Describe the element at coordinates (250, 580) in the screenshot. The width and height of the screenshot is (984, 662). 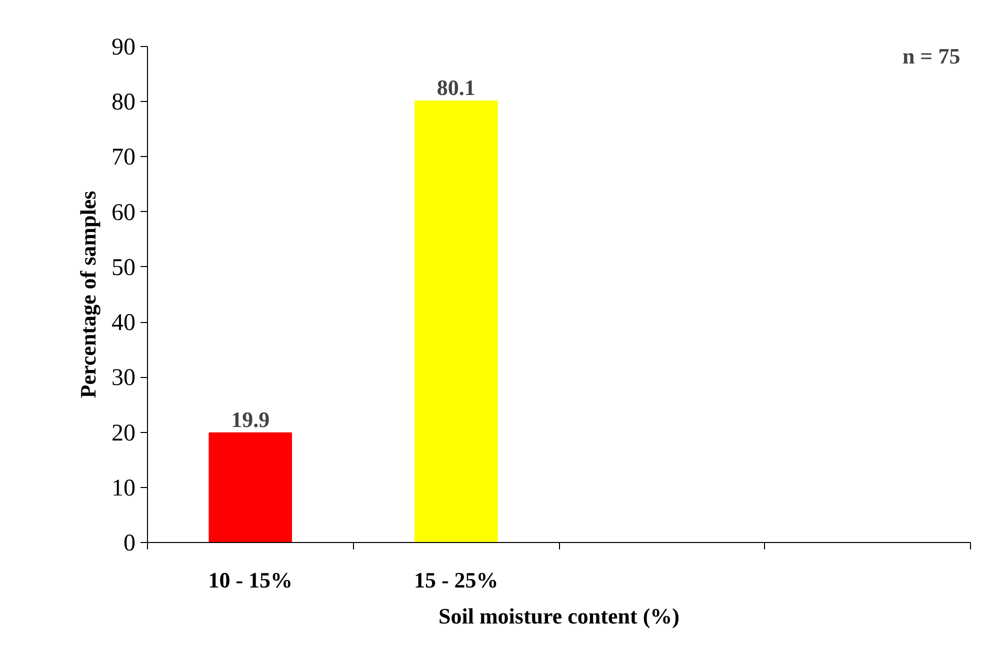
I see `x-tick-label: 10 - 15%` at that location.